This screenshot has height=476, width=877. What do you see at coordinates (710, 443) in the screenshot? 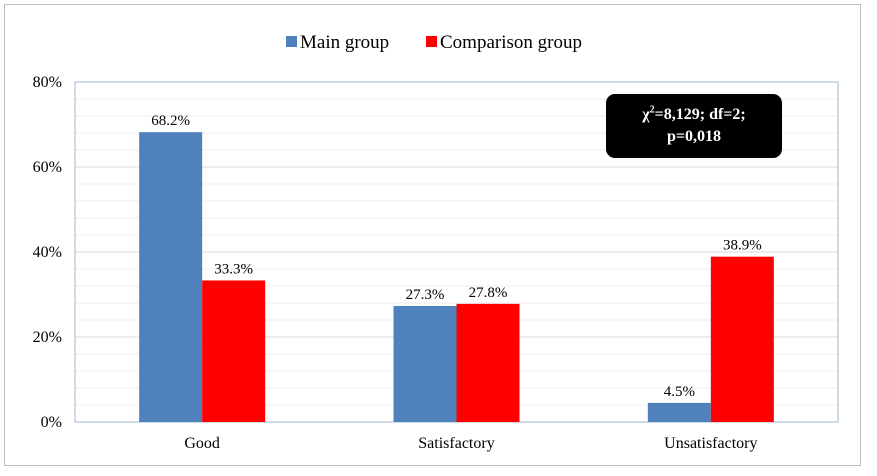
I see `x-tick-label: Unsatisfactory` at bounding box center [710, 443].